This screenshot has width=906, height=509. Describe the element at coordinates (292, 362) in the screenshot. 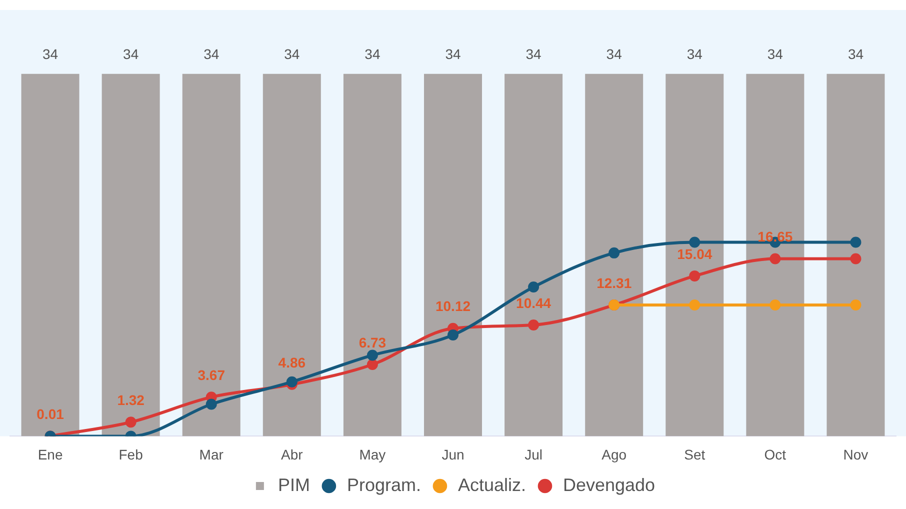

I see `data-label: 4.86` at that location.